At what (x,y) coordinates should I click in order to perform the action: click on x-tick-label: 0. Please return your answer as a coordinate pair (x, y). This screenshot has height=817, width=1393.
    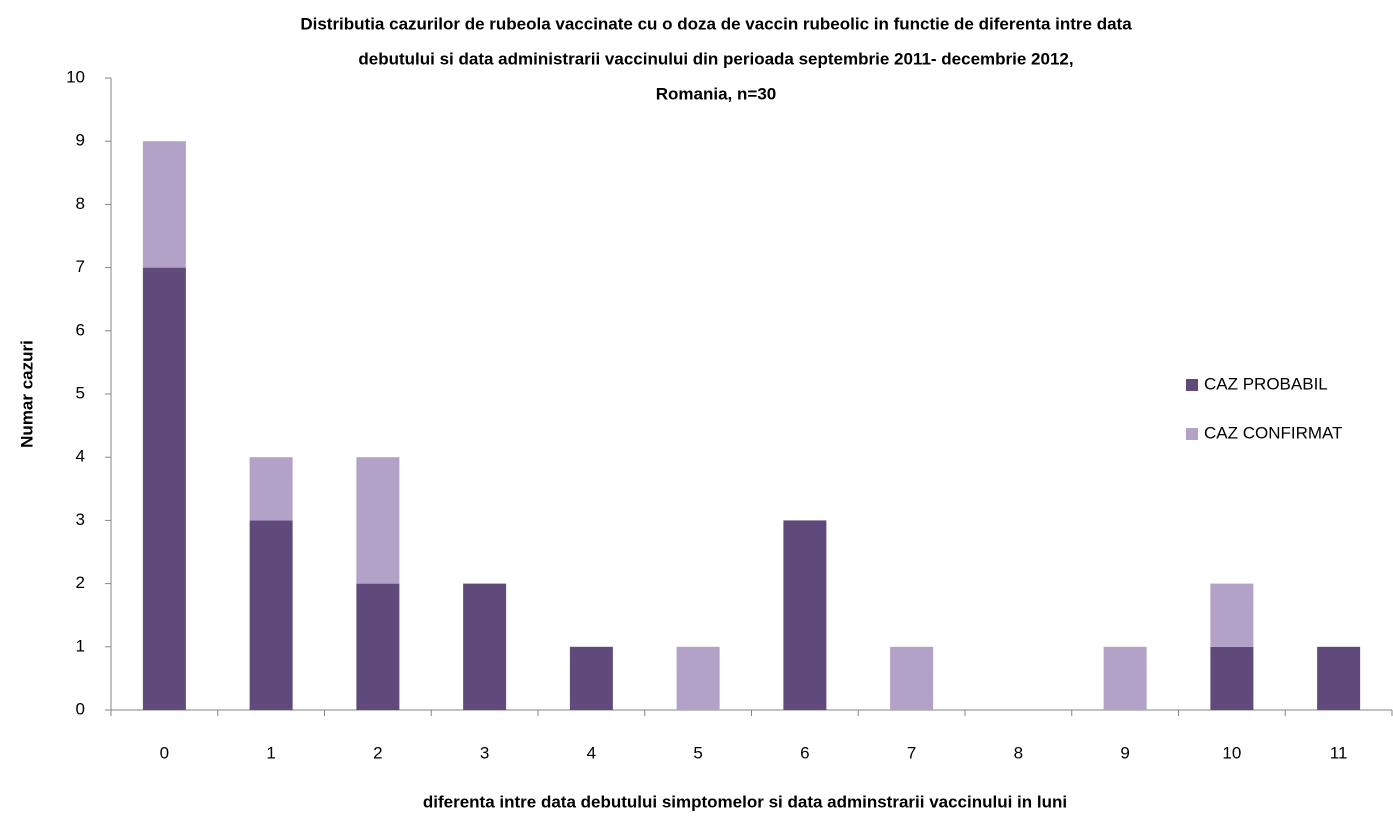
    Looking at the image, I should click on (164, 752).